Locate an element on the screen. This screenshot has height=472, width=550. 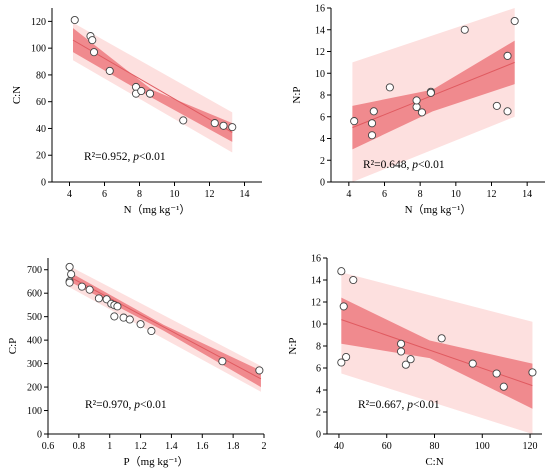
x-tick-label: 40 is located at coordinates (339, 446).